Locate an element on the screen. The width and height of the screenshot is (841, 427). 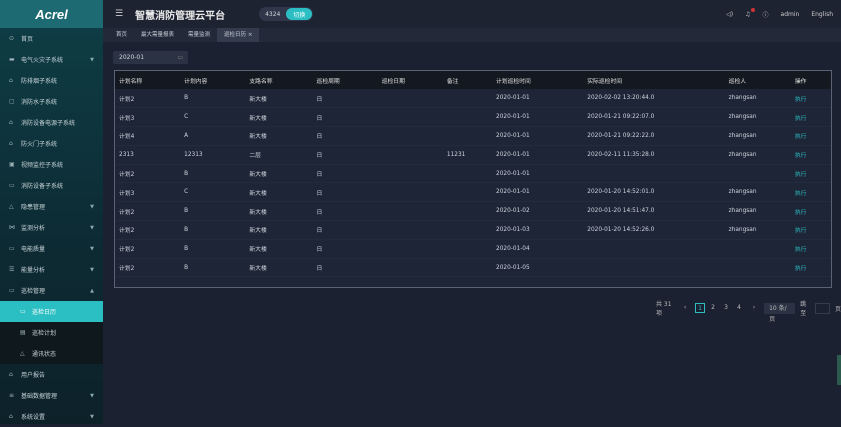
table-cell: 2020-01-02 is located at coordinates (538, 211).